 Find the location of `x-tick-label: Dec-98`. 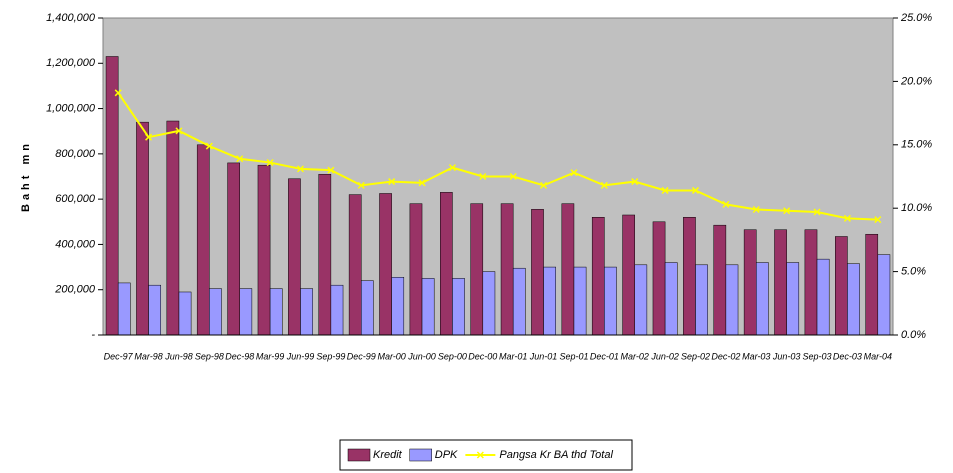

x-tick-label: Dec-98 is located at coordinates (239, 356).